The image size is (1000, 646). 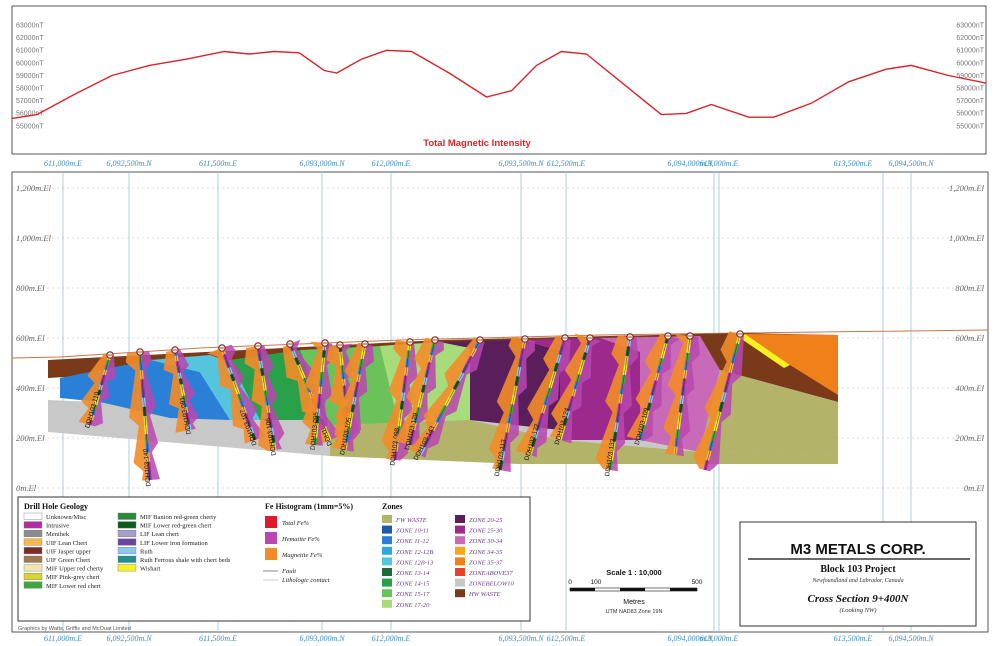 I want to click on drill-hole: DDH103-109, so click(x=653, y=389).